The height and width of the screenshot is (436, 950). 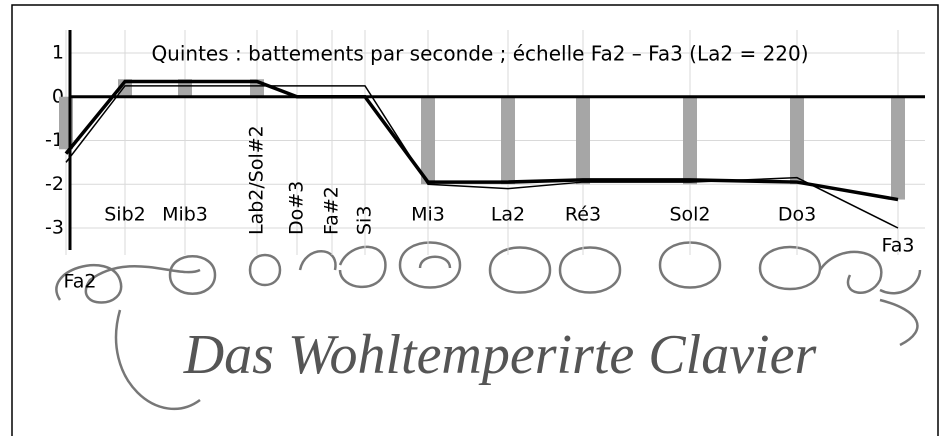 I want to click on x-tick-label: Fa3, so click(x=898, y=246).